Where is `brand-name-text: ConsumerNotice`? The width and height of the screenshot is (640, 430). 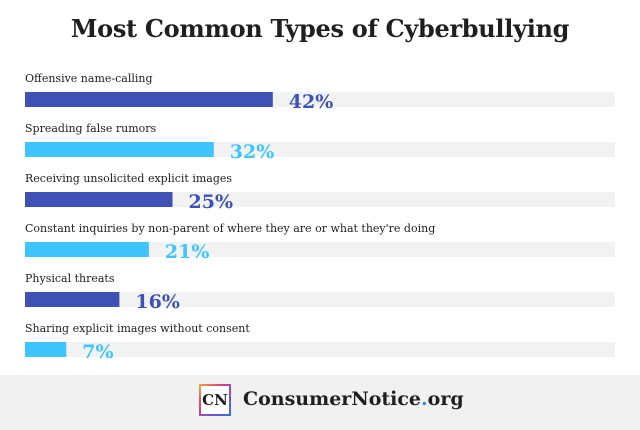 brand-name-text: ConsumerNotice is located at coordinates (332, 399).